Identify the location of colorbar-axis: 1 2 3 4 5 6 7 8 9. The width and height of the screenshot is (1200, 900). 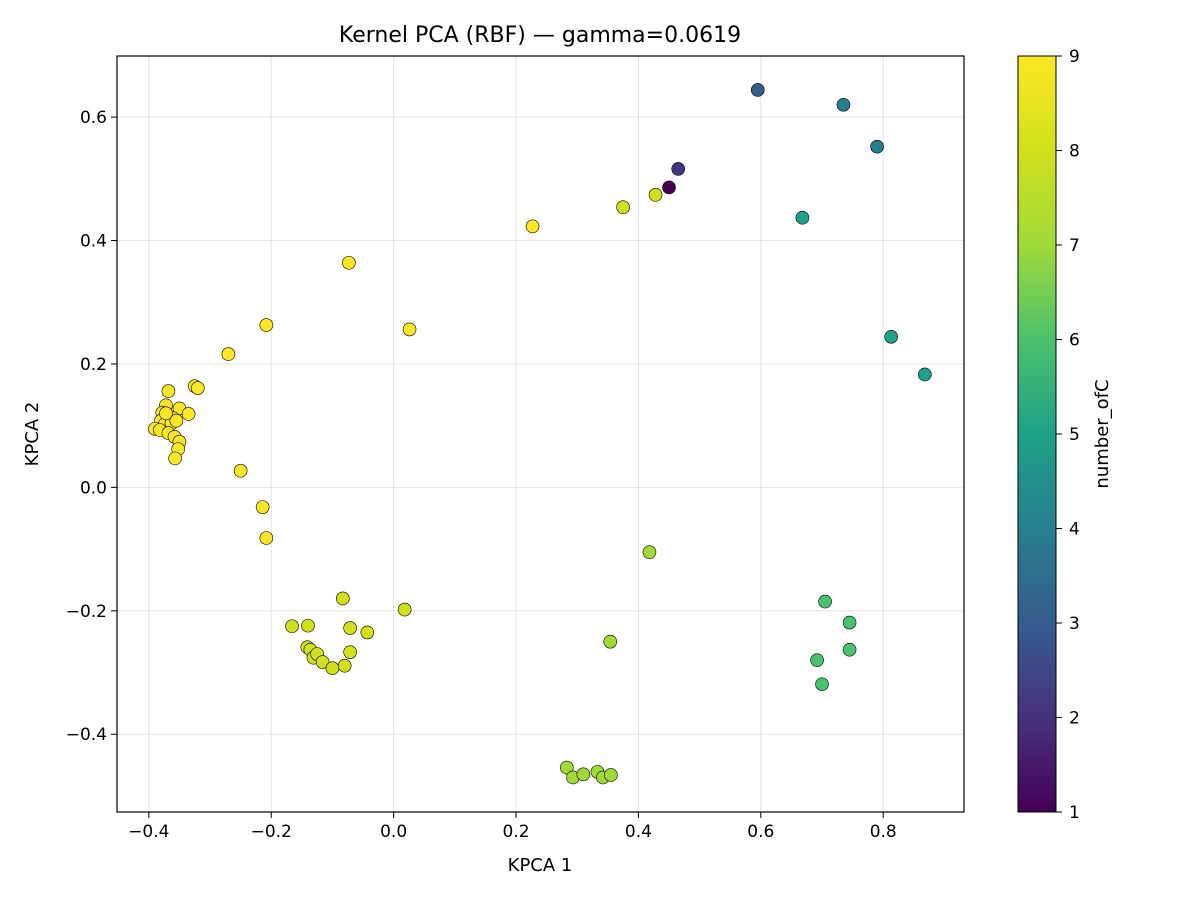
(1068, 435).